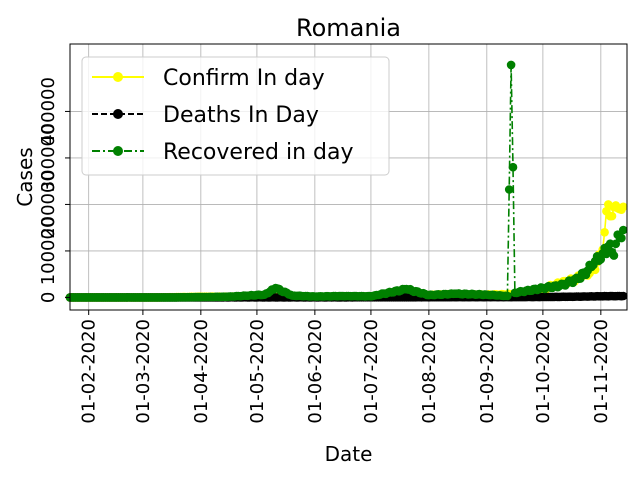 The height and width of the screenshot is (484, 640). I want to click on legend-label: Recovered in day, so click(258, 152).